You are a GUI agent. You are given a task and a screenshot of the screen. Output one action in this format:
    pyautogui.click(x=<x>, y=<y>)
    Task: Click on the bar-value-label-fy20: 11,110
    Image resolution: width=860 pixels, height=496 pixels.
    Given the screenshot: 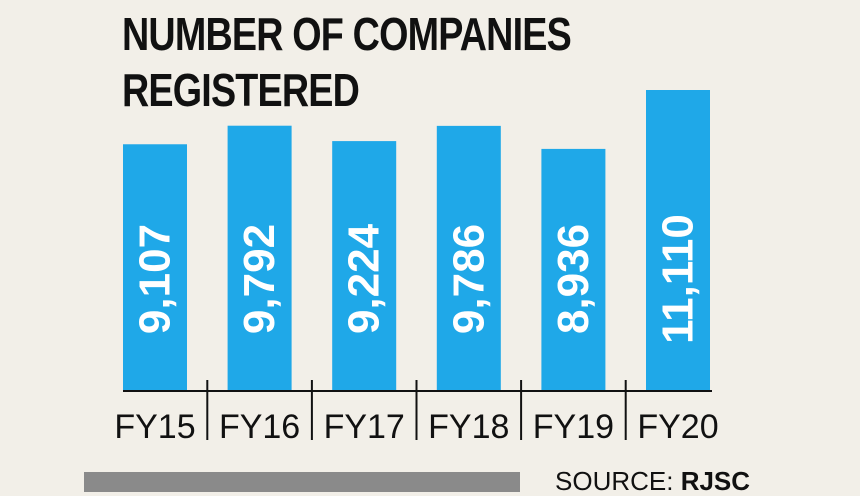 What is the action you would take?
    pyautogui.click(x=678, y=279)
    